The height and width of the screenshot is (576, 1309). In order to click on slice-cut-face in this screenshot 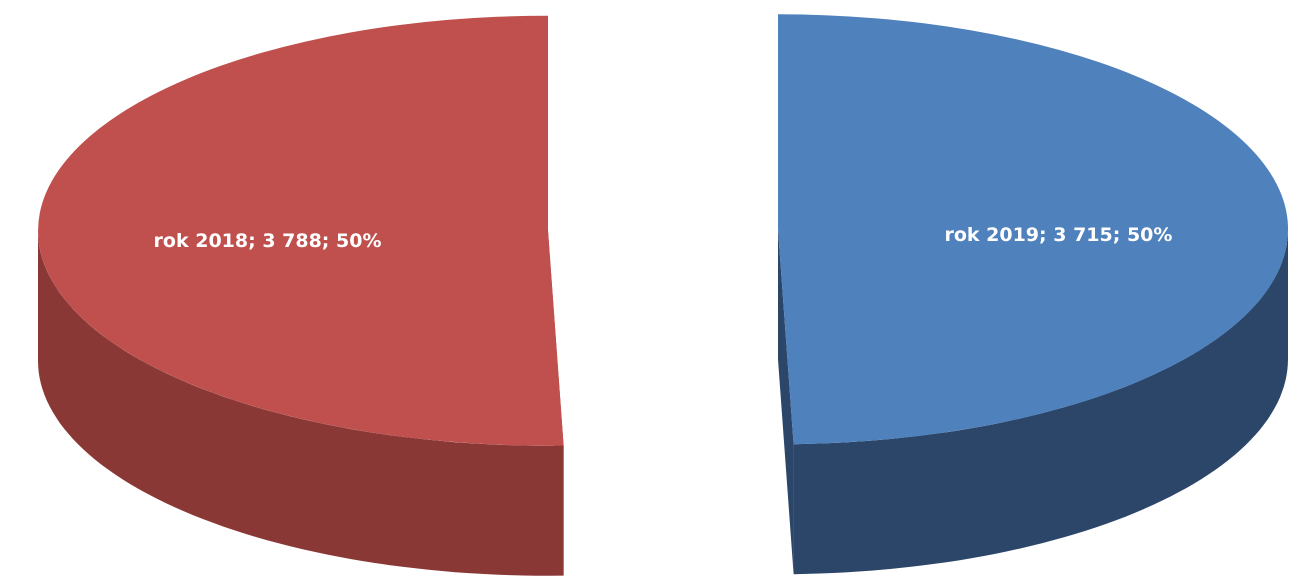, I will do `click(786, 402)`.